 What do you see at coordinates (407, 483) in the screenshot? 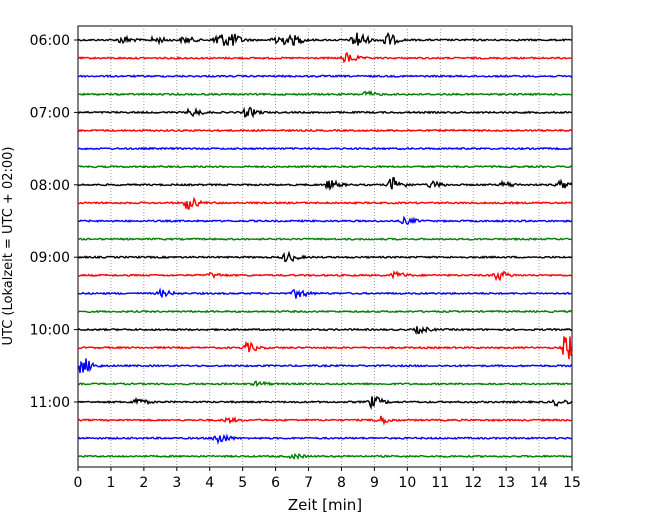
I see `x-tick-label: 10` at bounding box center [407, 483].